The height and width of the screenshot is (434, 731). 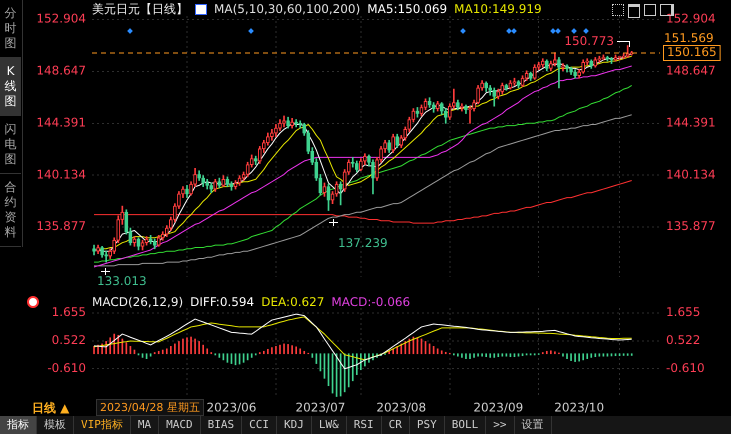 What do you see at coordinates (140, 9) in the screenshot?
I see `chart-title: 美元日元【日线】` at bounding box center [140, 9].